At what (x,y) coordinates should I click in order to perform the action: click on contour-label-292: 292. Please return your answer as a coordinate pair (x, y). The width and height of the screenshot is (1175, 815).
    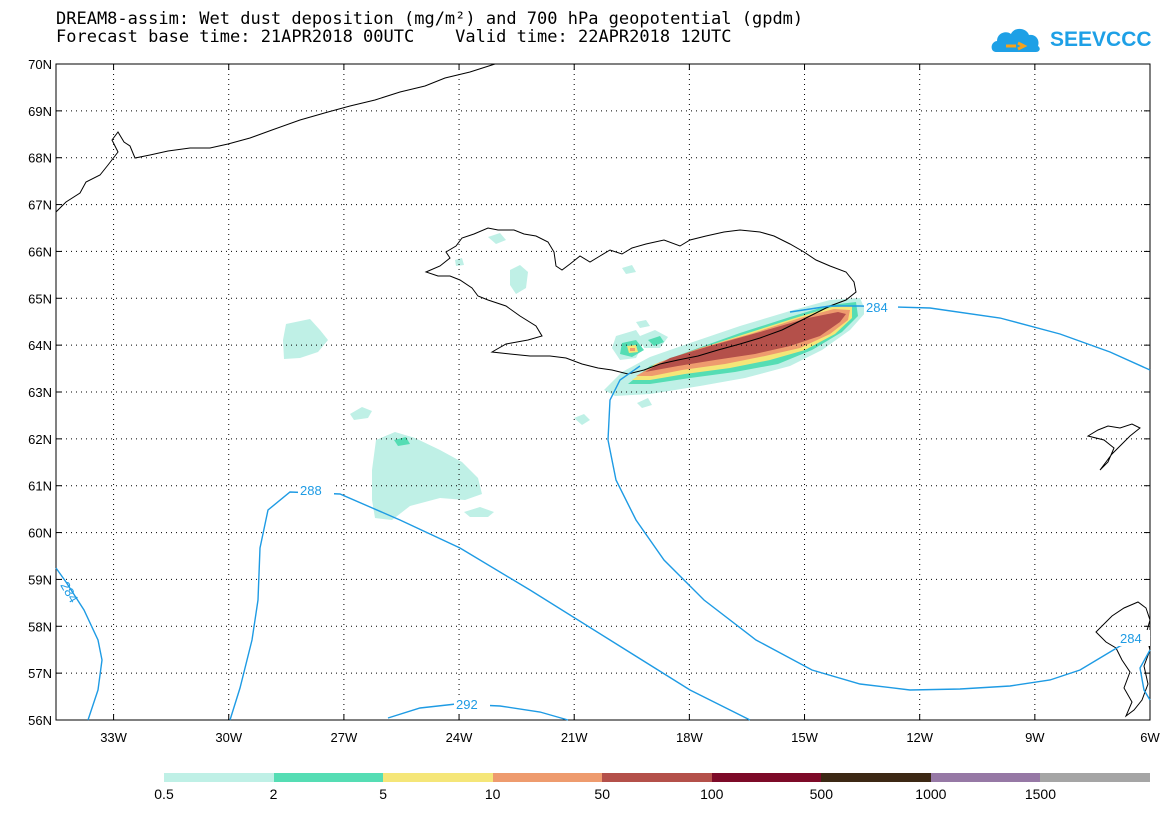
    Looking at the image, I should click on (467, 704).